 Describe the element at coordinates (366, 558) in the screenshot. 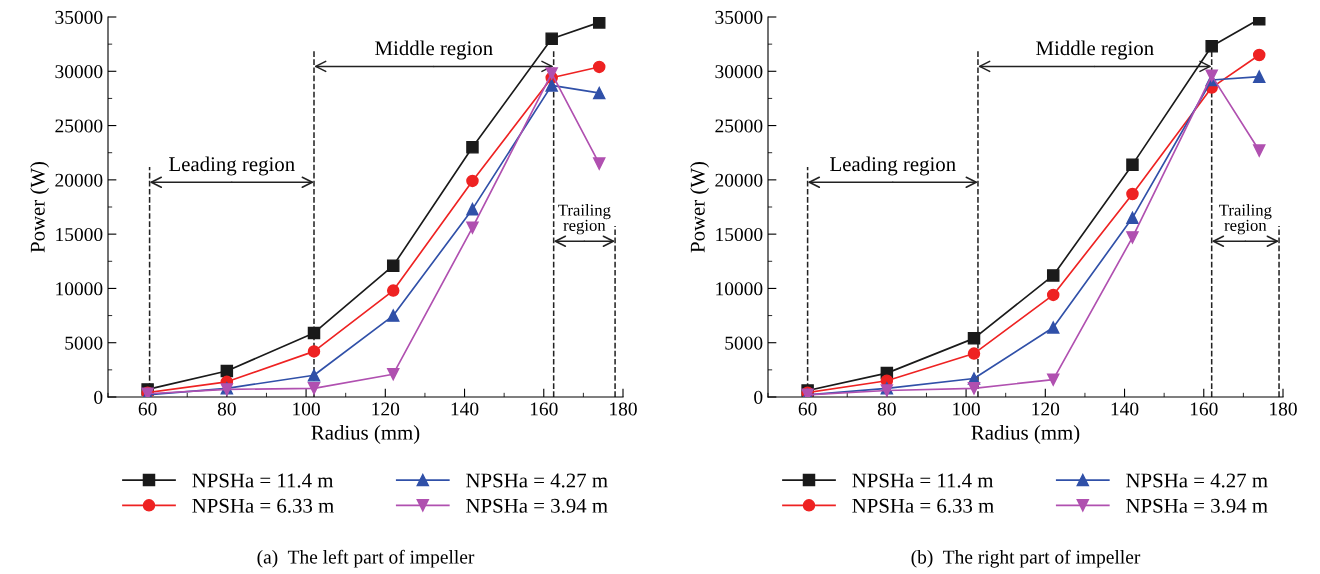

I see `text: (a) The left part of impeller` at that location.